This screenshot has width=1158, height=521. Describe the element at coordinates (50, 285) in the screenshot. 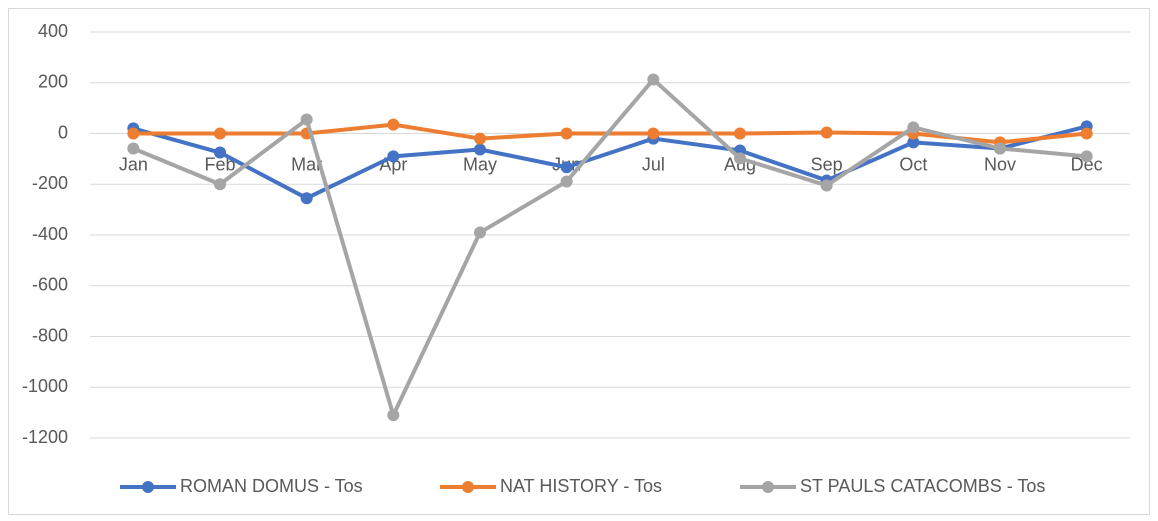

I see `y-tick-label: -600` at that location.